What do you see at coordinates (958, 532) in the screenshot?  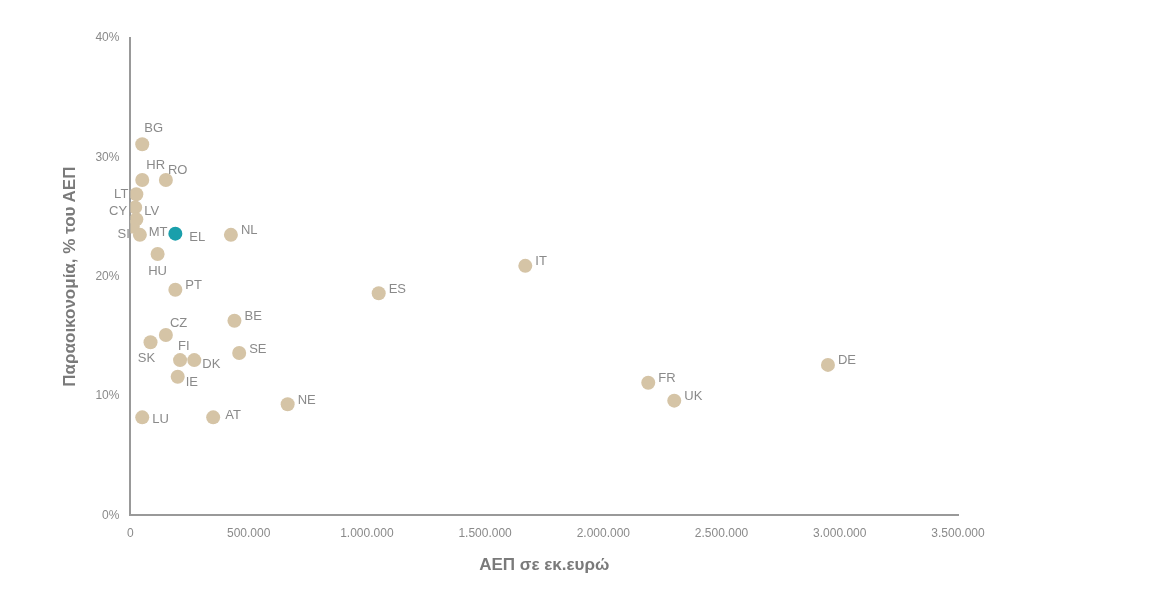 I see `x-tick-label: 3.500.000` at bounding box center [958, 532].